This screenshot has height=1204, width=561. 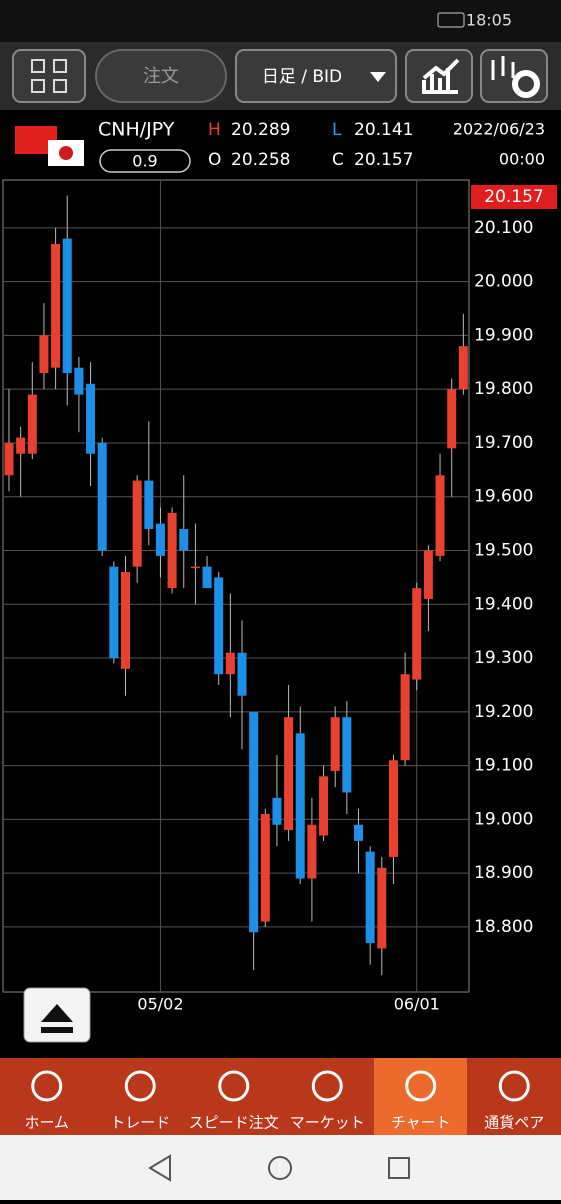 I want to click on period-label: 日足 / BID, so click(x=302, y=77).